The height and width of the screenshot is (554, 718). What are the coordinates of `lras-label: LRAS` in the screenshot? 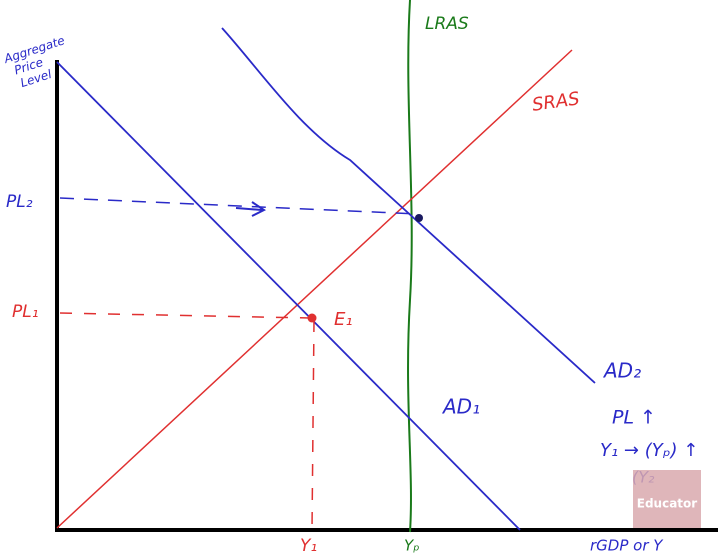 It's located at (447, 24).